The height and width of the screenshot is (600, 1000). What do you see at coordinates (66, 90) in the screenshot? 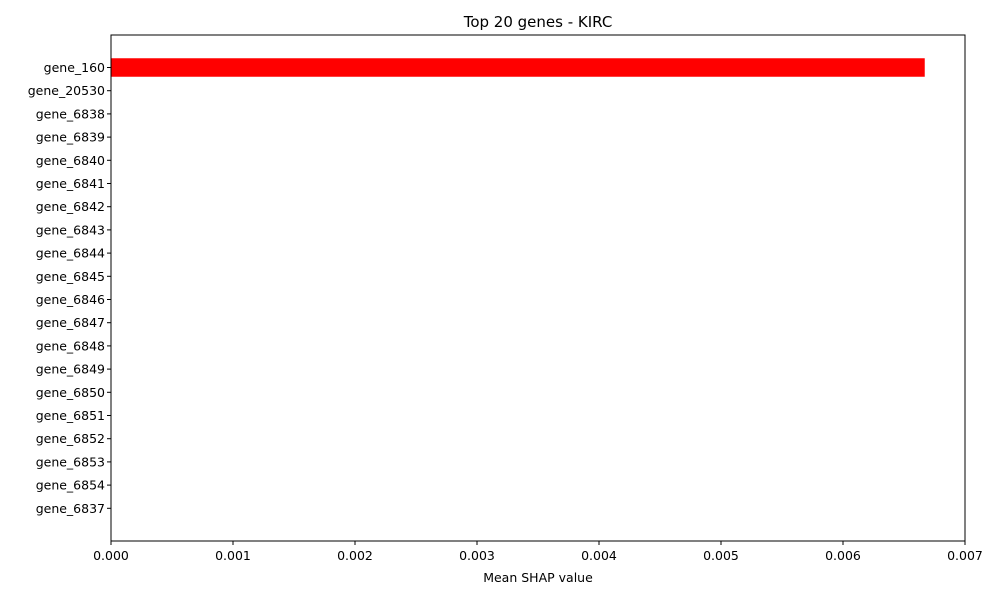
I see `y-tick-label: gene_20530` at bounding box center [66, 90].